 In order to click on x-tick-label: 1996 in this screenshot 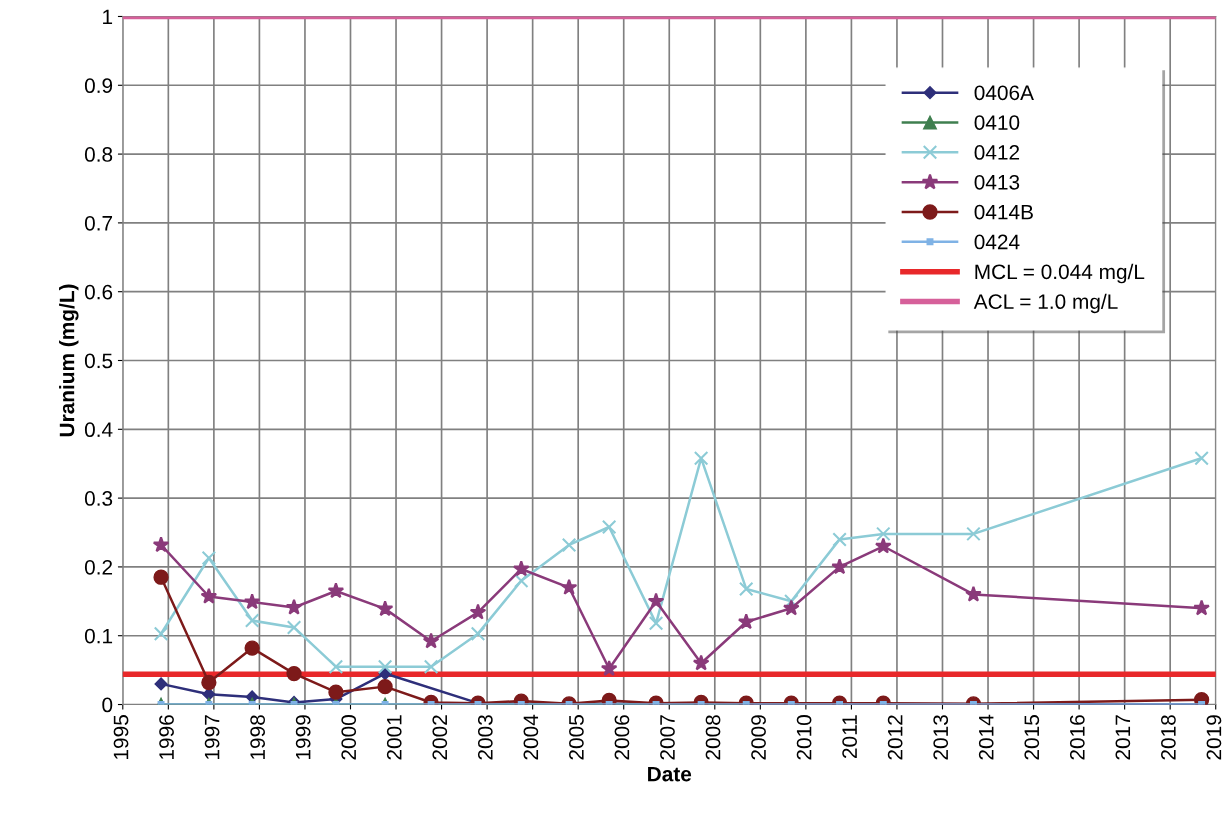, I will do `click(166, 737)`.